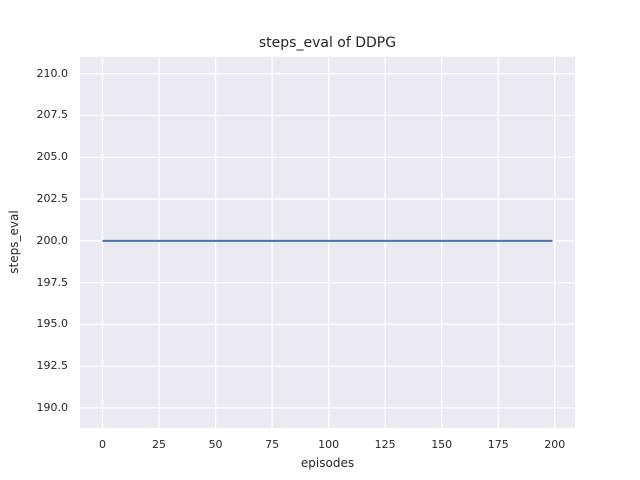 This screenshot has width=640, height=480. What do you see at coordinates (102, 444) in the screenshot?
I see `x-tick-label: 0` at bounding box center [102, 444].